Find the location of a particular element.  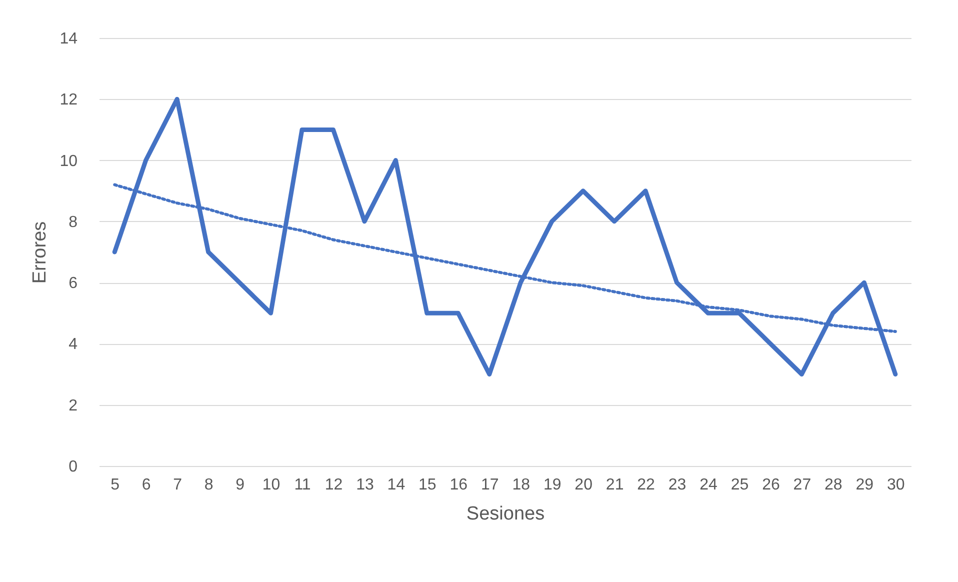

x-tick-label: 6 is located at coordinates (146, 485).